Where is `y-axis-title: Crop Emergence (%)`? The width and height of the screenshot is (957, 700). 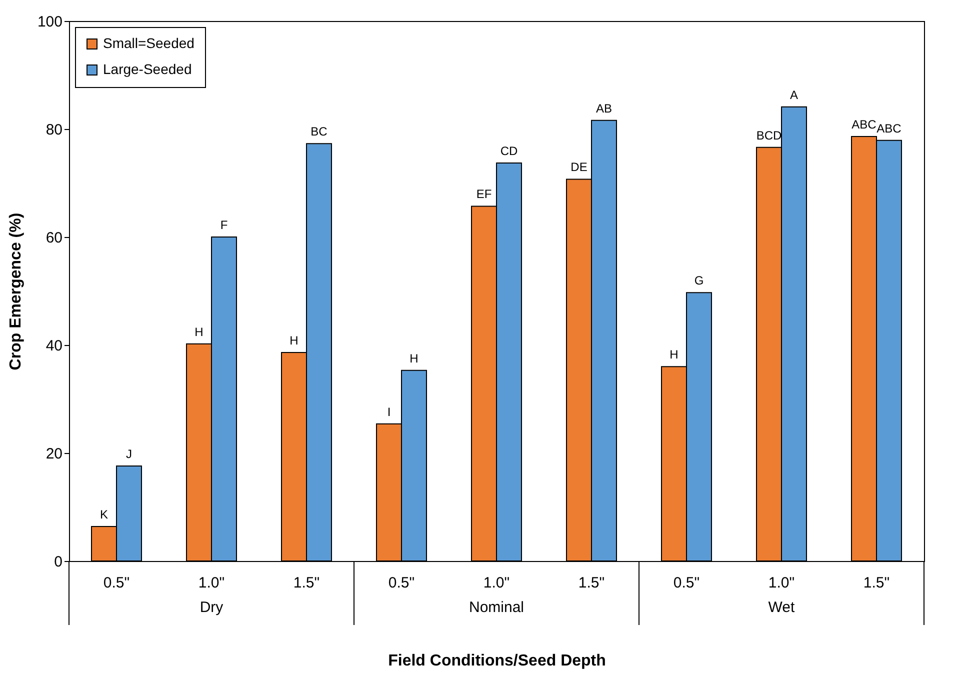
y-axis-title: Crop Emergence (%) is located at coordinates (15, 291).